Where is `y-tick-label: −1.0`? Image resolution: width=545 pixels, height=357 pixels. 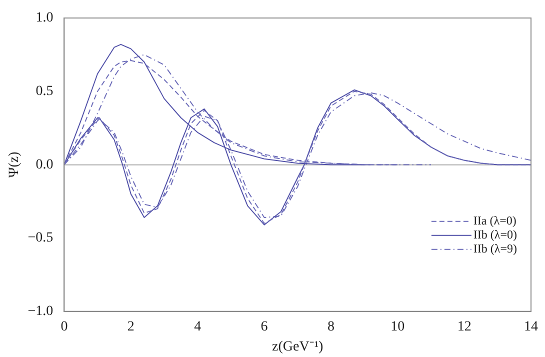
y-tick-label: −1.0 is located at coordinates (41, 312).